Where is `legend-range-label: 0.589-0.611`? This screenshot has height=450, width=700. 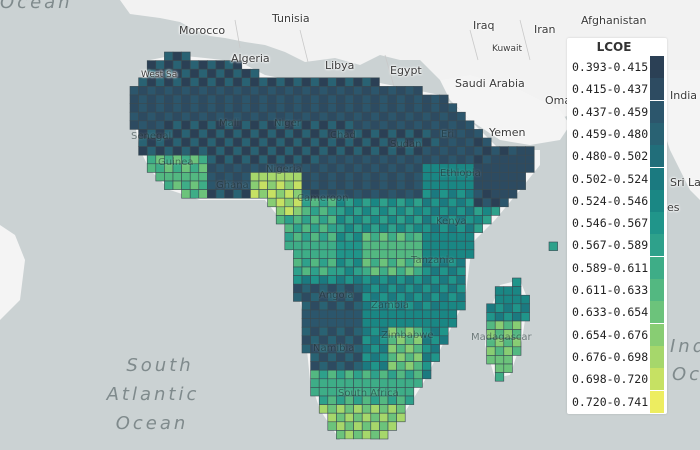
legend-range-label: 0.589-0.611 is located at coordinates (610, 267).